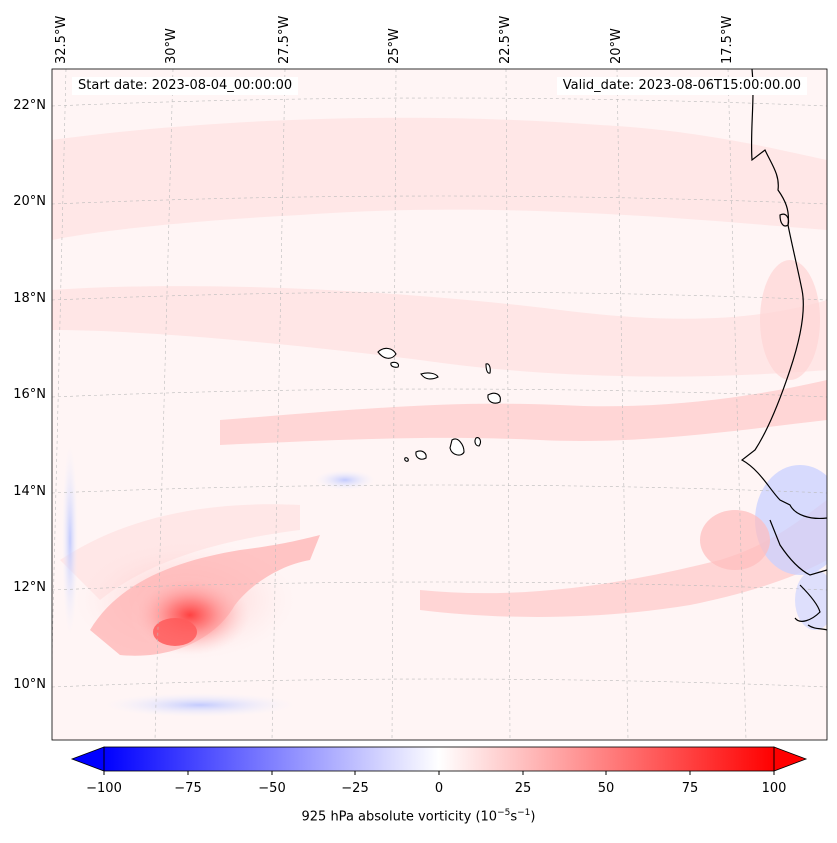  Describe the element at coordinates (29, 105) in the screenshot. I see `lat-label-22n: 22°N` at that location.